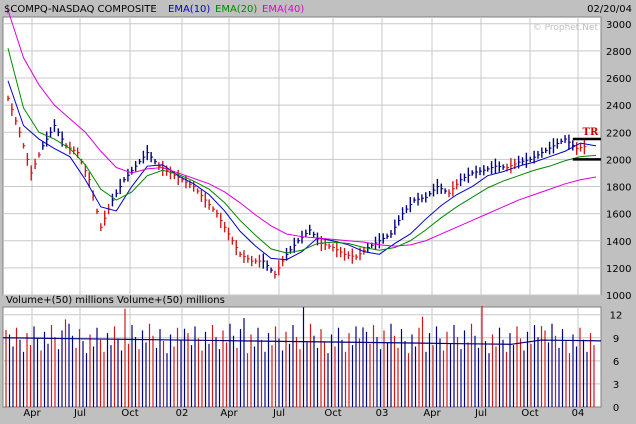 The width and height of the screenshot is (636, 424). What do you see at coordinates (302, 341) in the screenshot?
I see `volume-avg-line` at bounding box center [302, 341].